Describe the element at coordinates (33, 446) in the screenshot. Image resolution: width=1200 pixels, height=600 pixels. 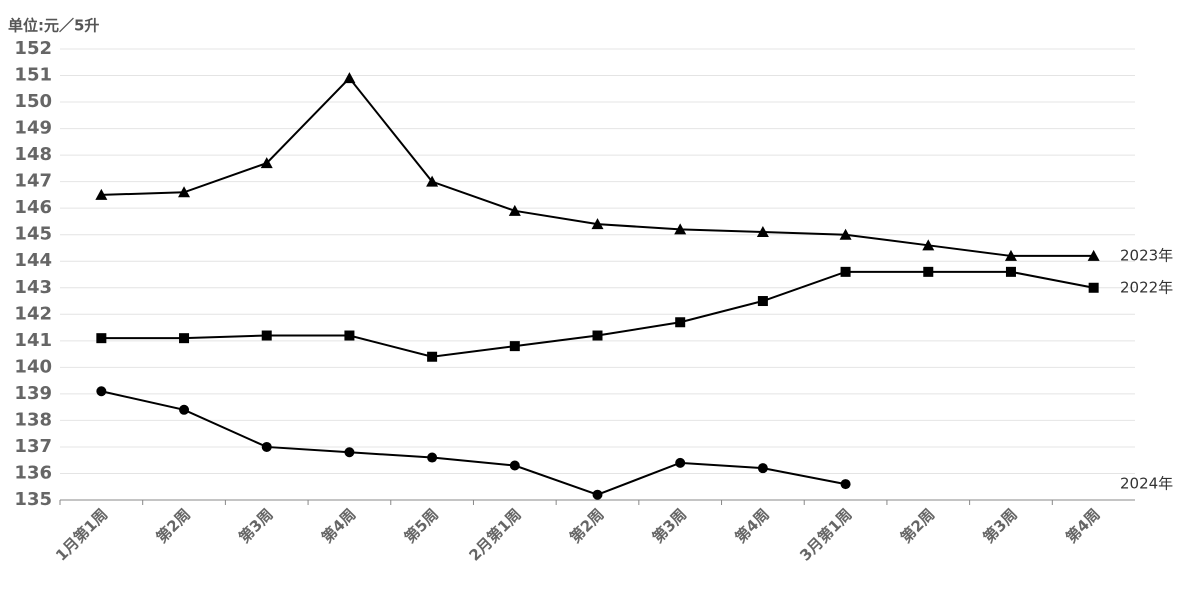
I see `y-tick-label: 137` at that location.